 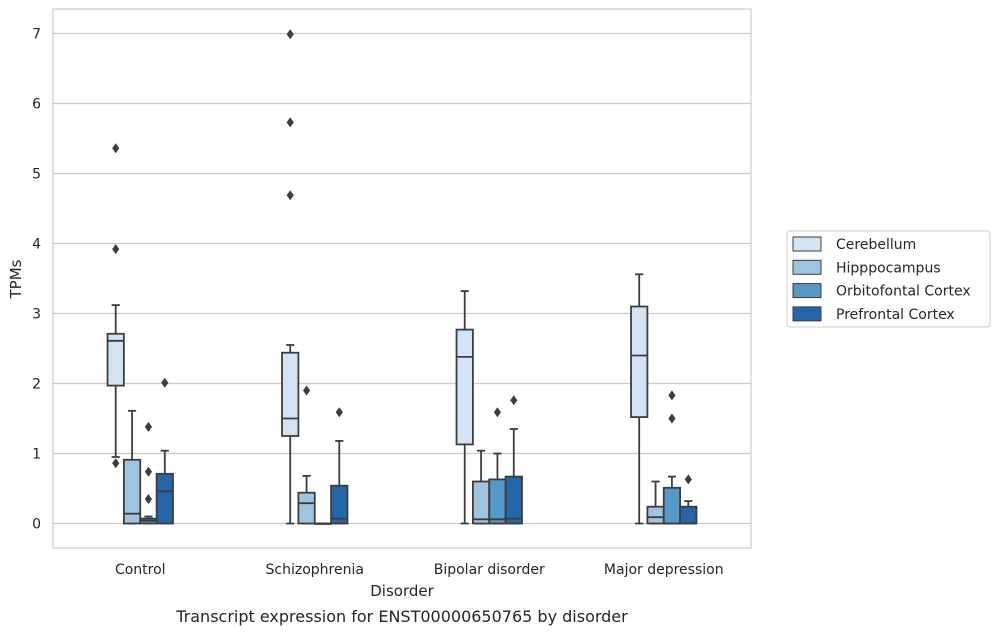 I want to click on legend-label: Orbitofontal Cortex, so click(x=903, y=292).